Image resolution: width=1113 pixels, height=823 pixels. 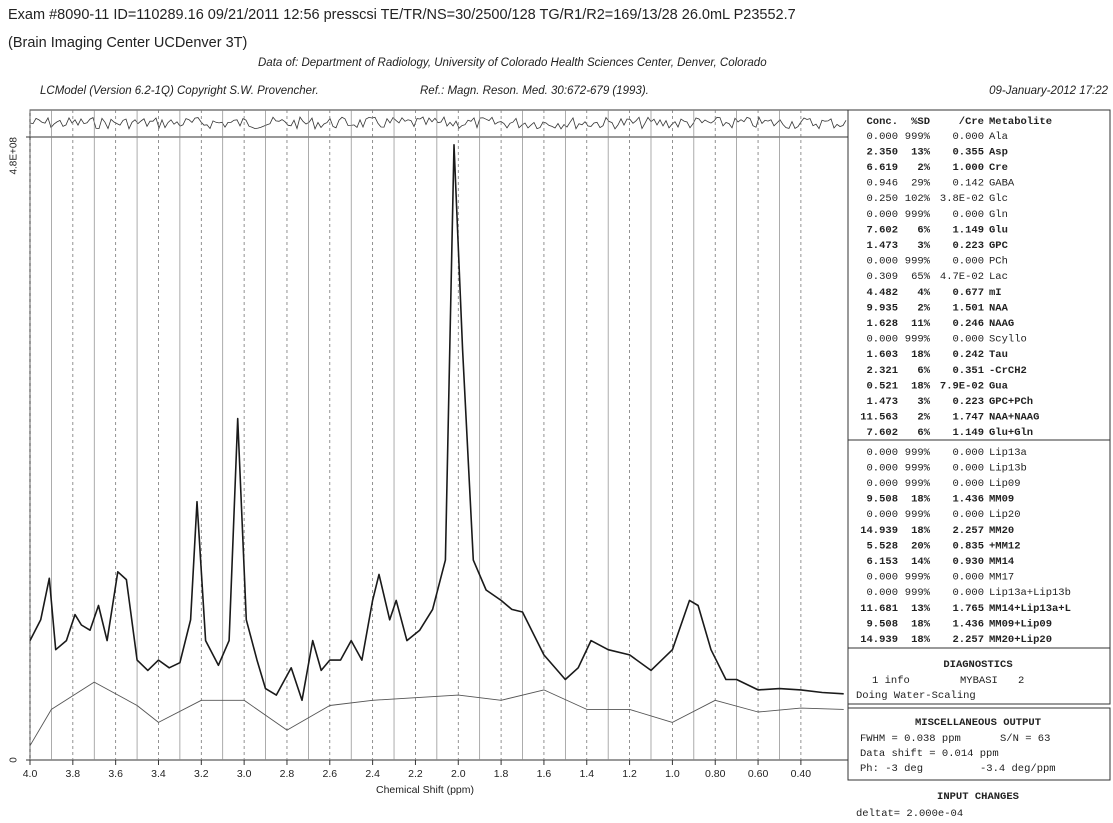 I want to click on table-cell: 9.508, so click(x=882, y=500).